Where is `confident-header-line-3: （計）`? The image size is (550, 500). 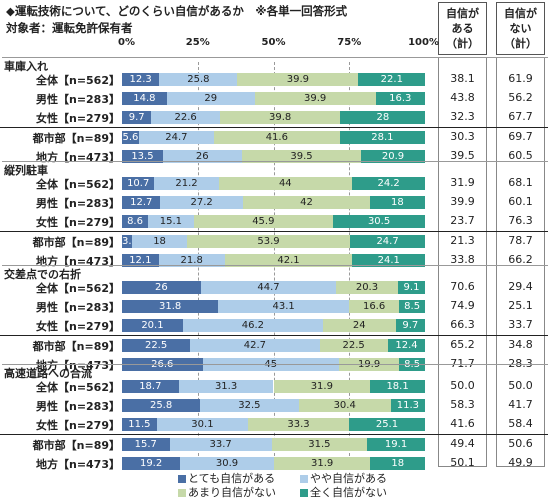 confident-header-line-3: （計） is located at coordinates (462, 43).